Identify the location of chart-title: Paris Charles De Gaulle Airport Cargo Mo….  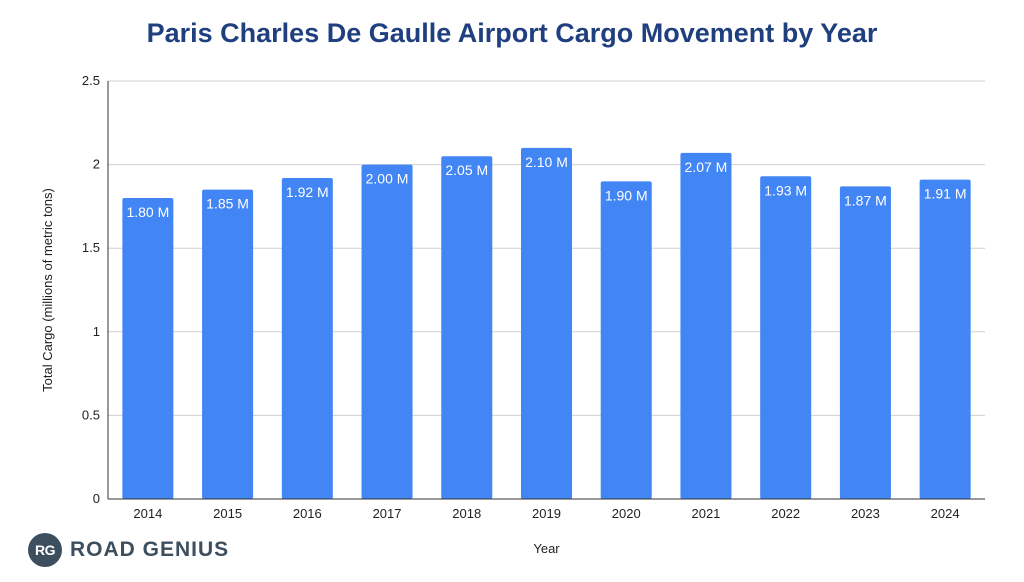
(512, 33).